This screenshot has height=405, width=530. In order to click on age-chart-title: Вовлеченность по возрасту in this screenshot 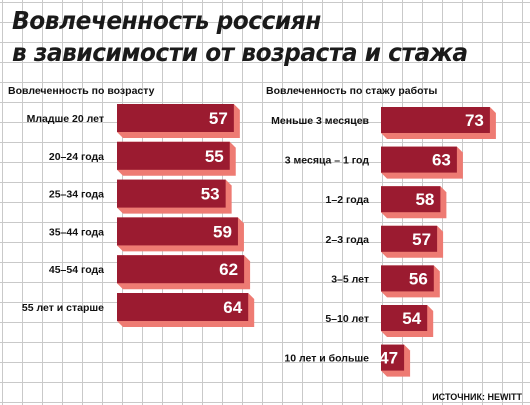, I will do `click(81, 91)`.